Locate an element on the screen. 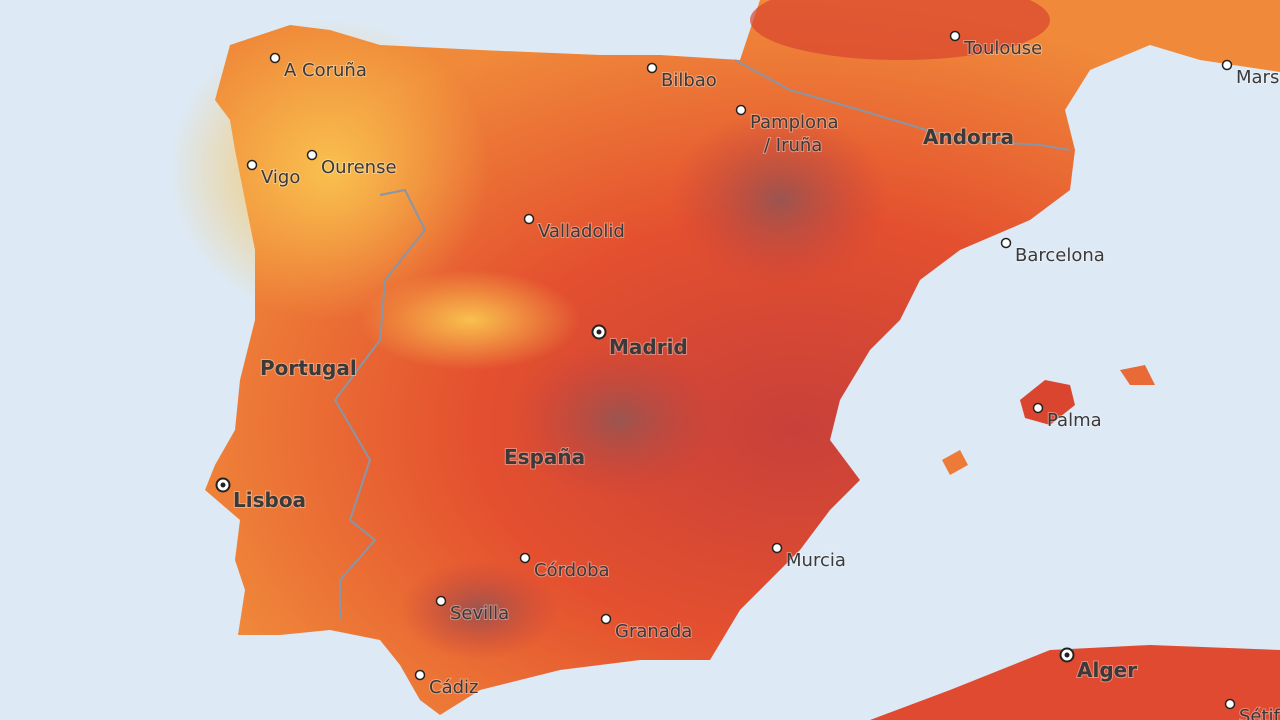 The image size is (1280, 720). region-label: Portugal is located at coordinates (308, 368).